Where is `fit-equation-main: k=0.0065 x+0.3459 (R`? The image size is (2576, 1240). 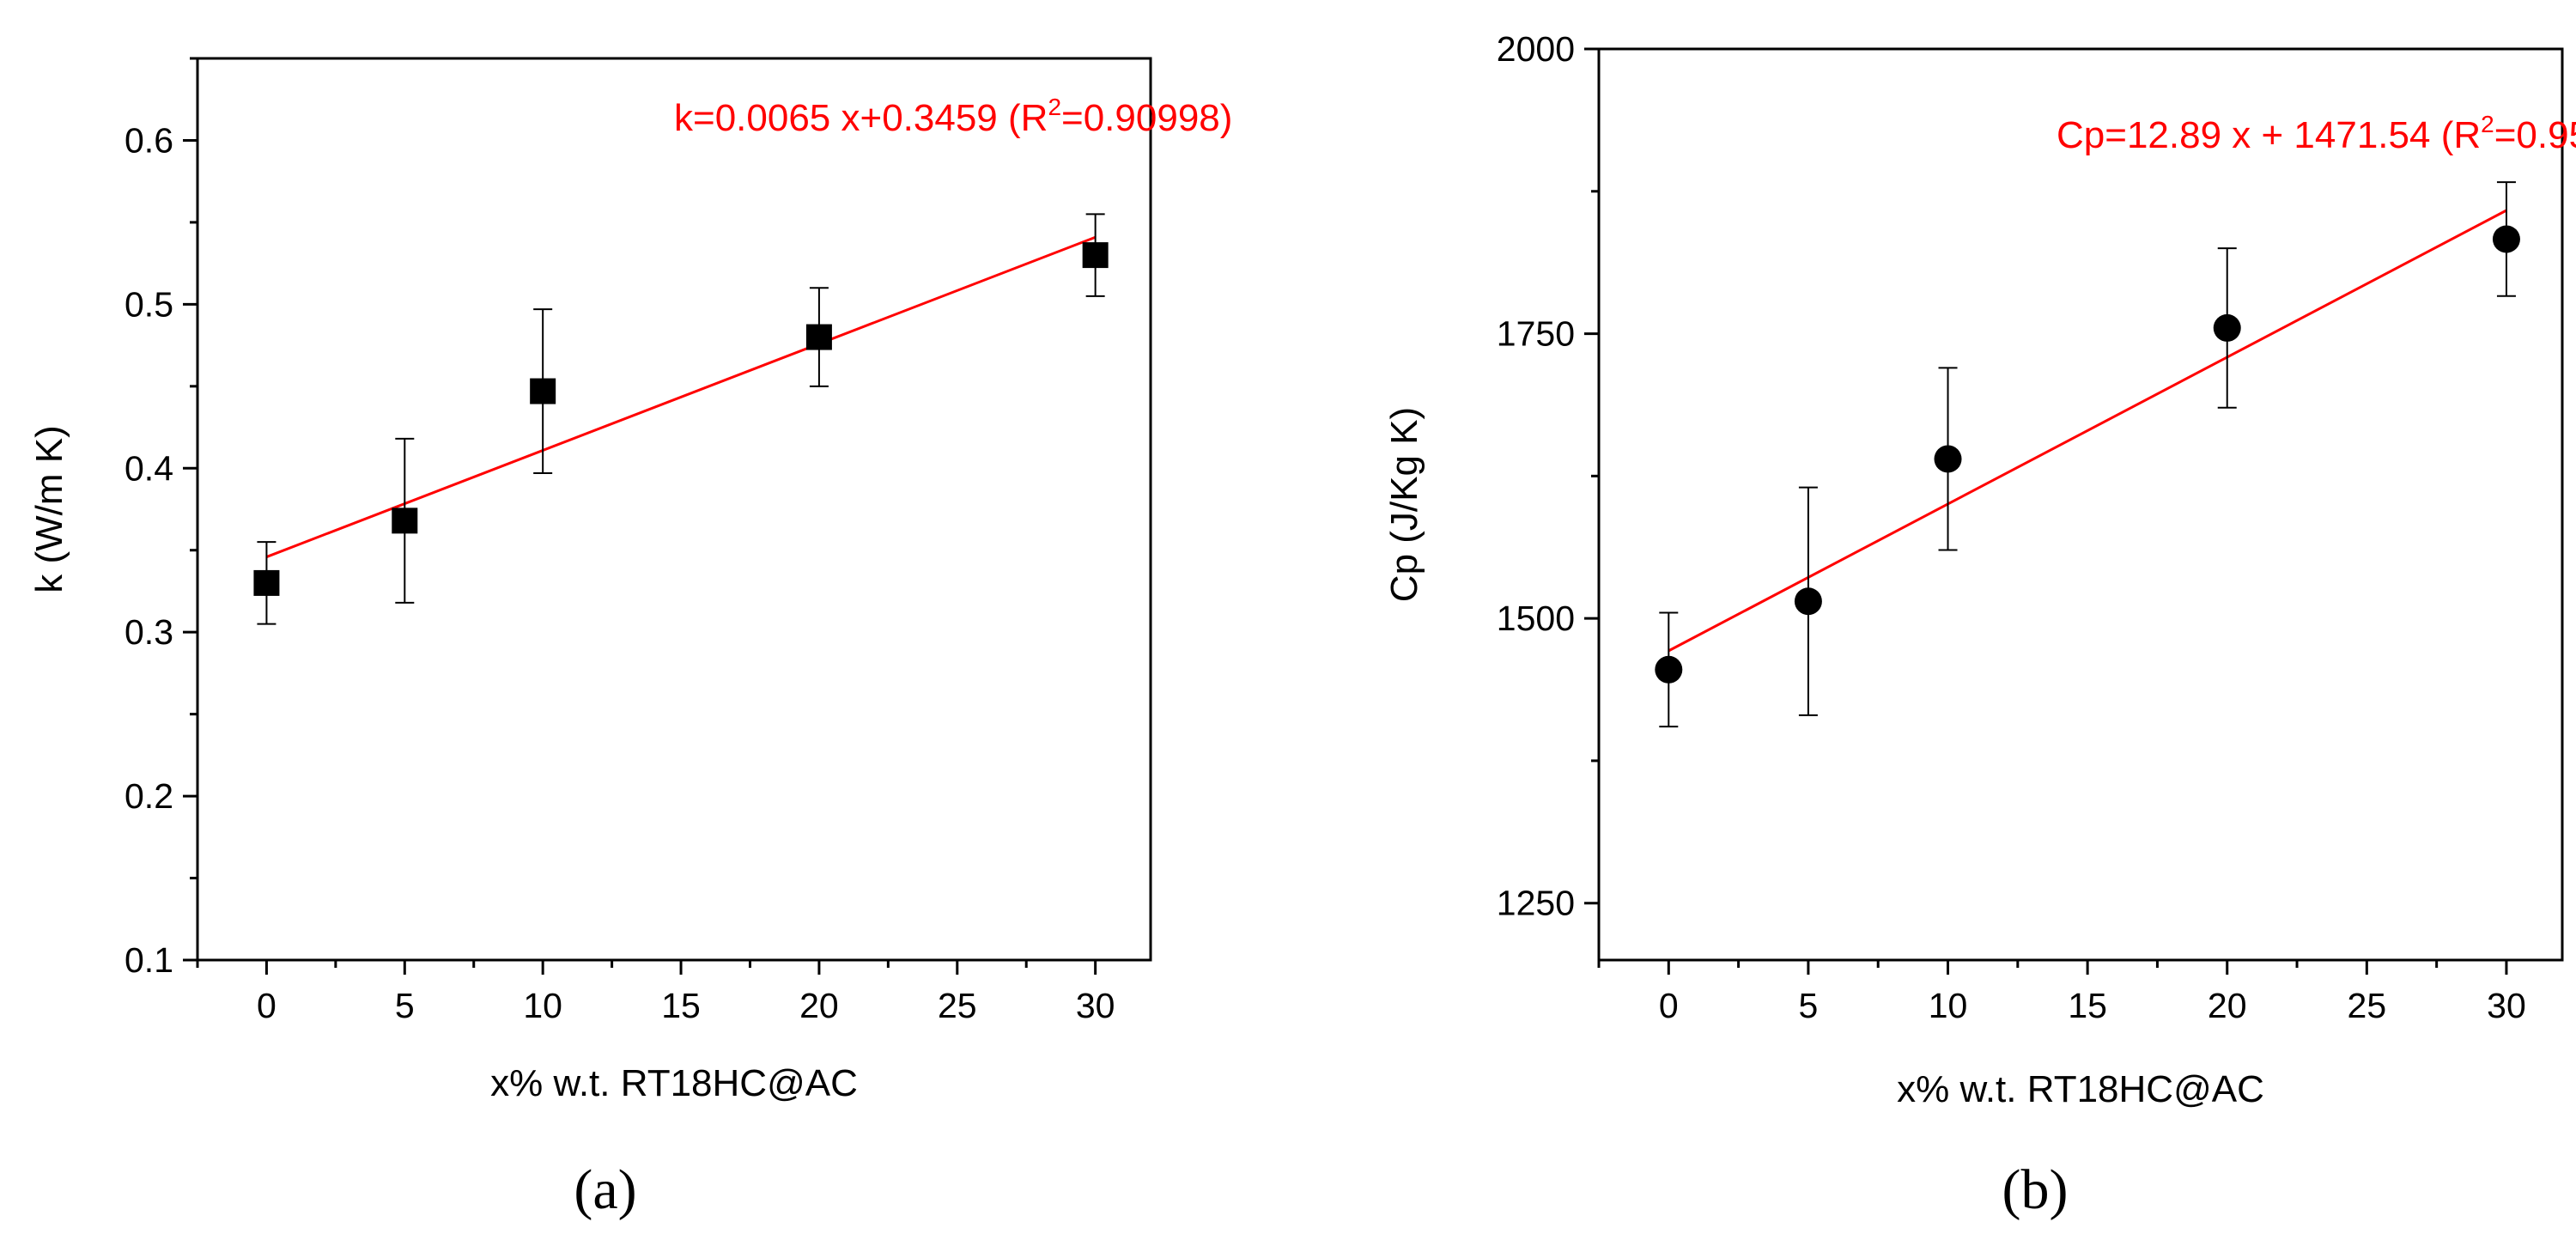 fit-equation-main: k=0.0065 x+0.3459 (R is located at coordinates (861, 118).